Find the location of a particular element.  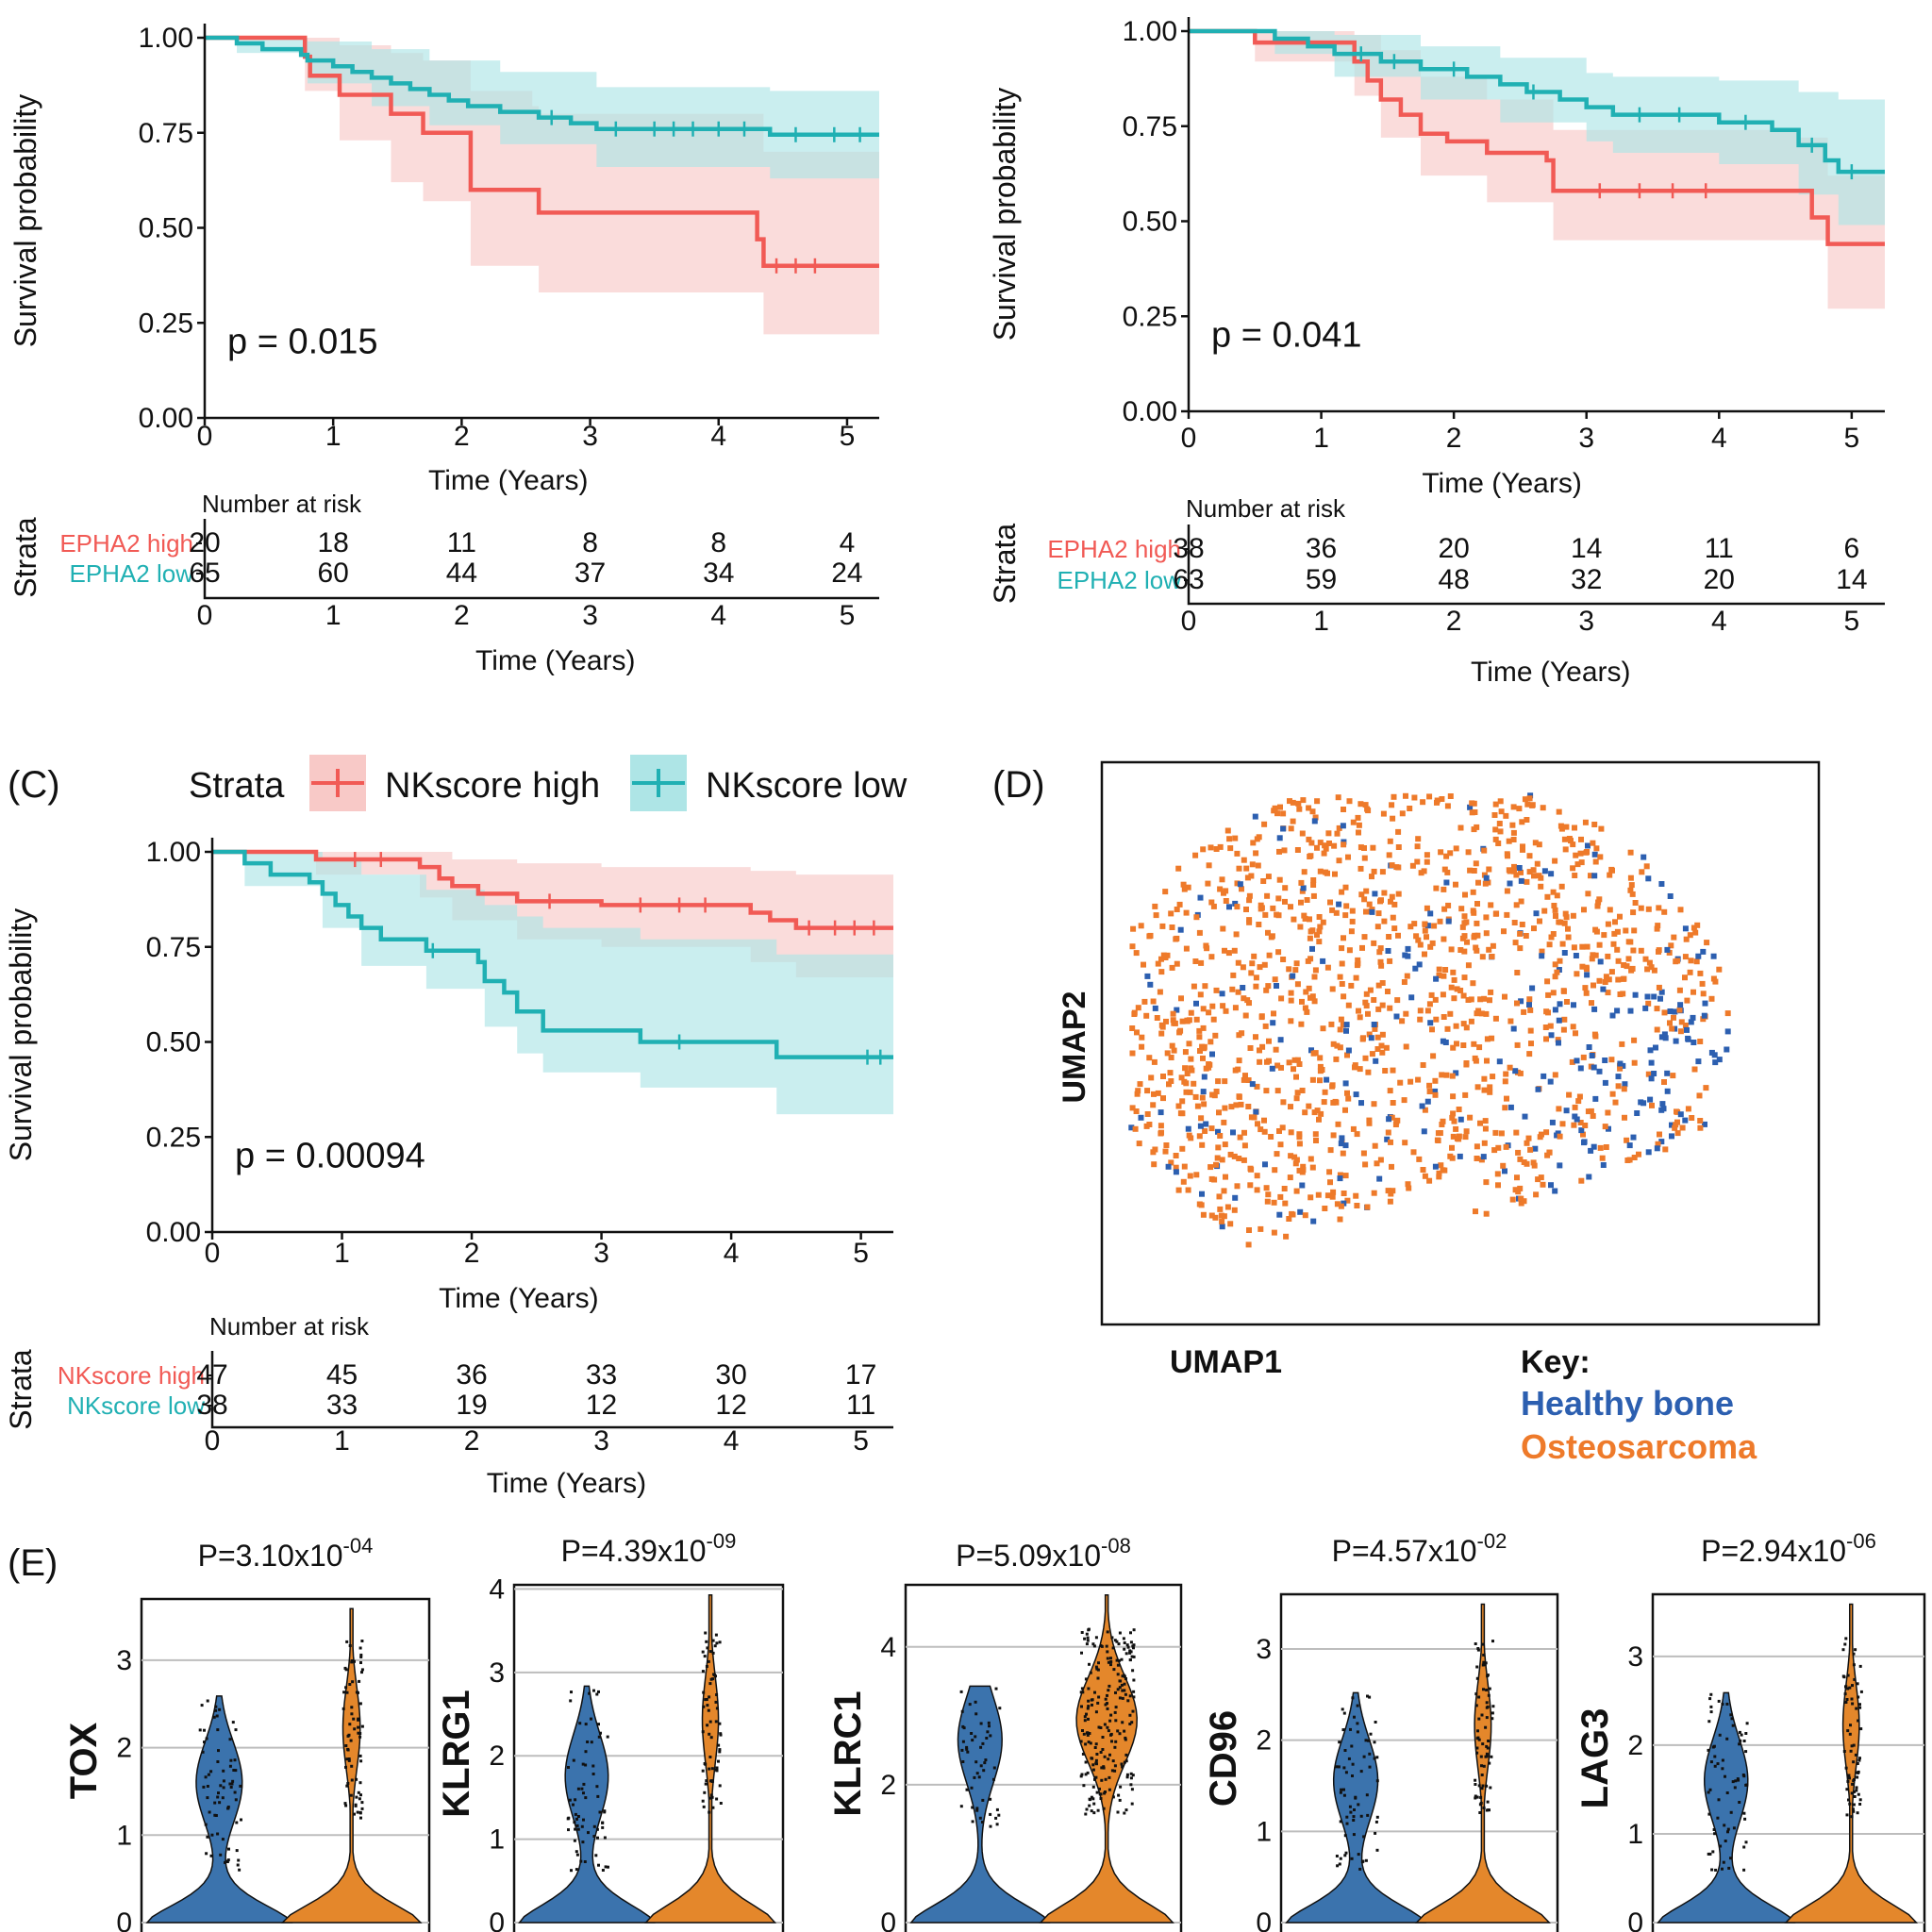

violin-ytick-label: 2 is located at coordinates (497, 1756).